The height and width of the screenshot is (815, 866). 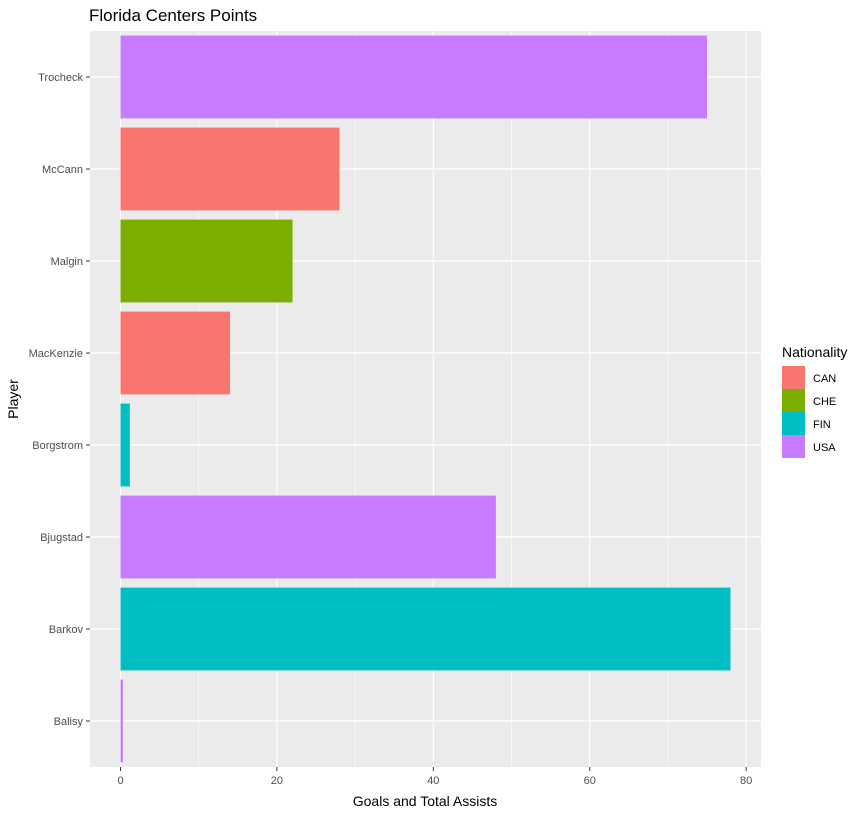 I want to click on y-tick-label: MacKenzie, so click(x=56, y=354).